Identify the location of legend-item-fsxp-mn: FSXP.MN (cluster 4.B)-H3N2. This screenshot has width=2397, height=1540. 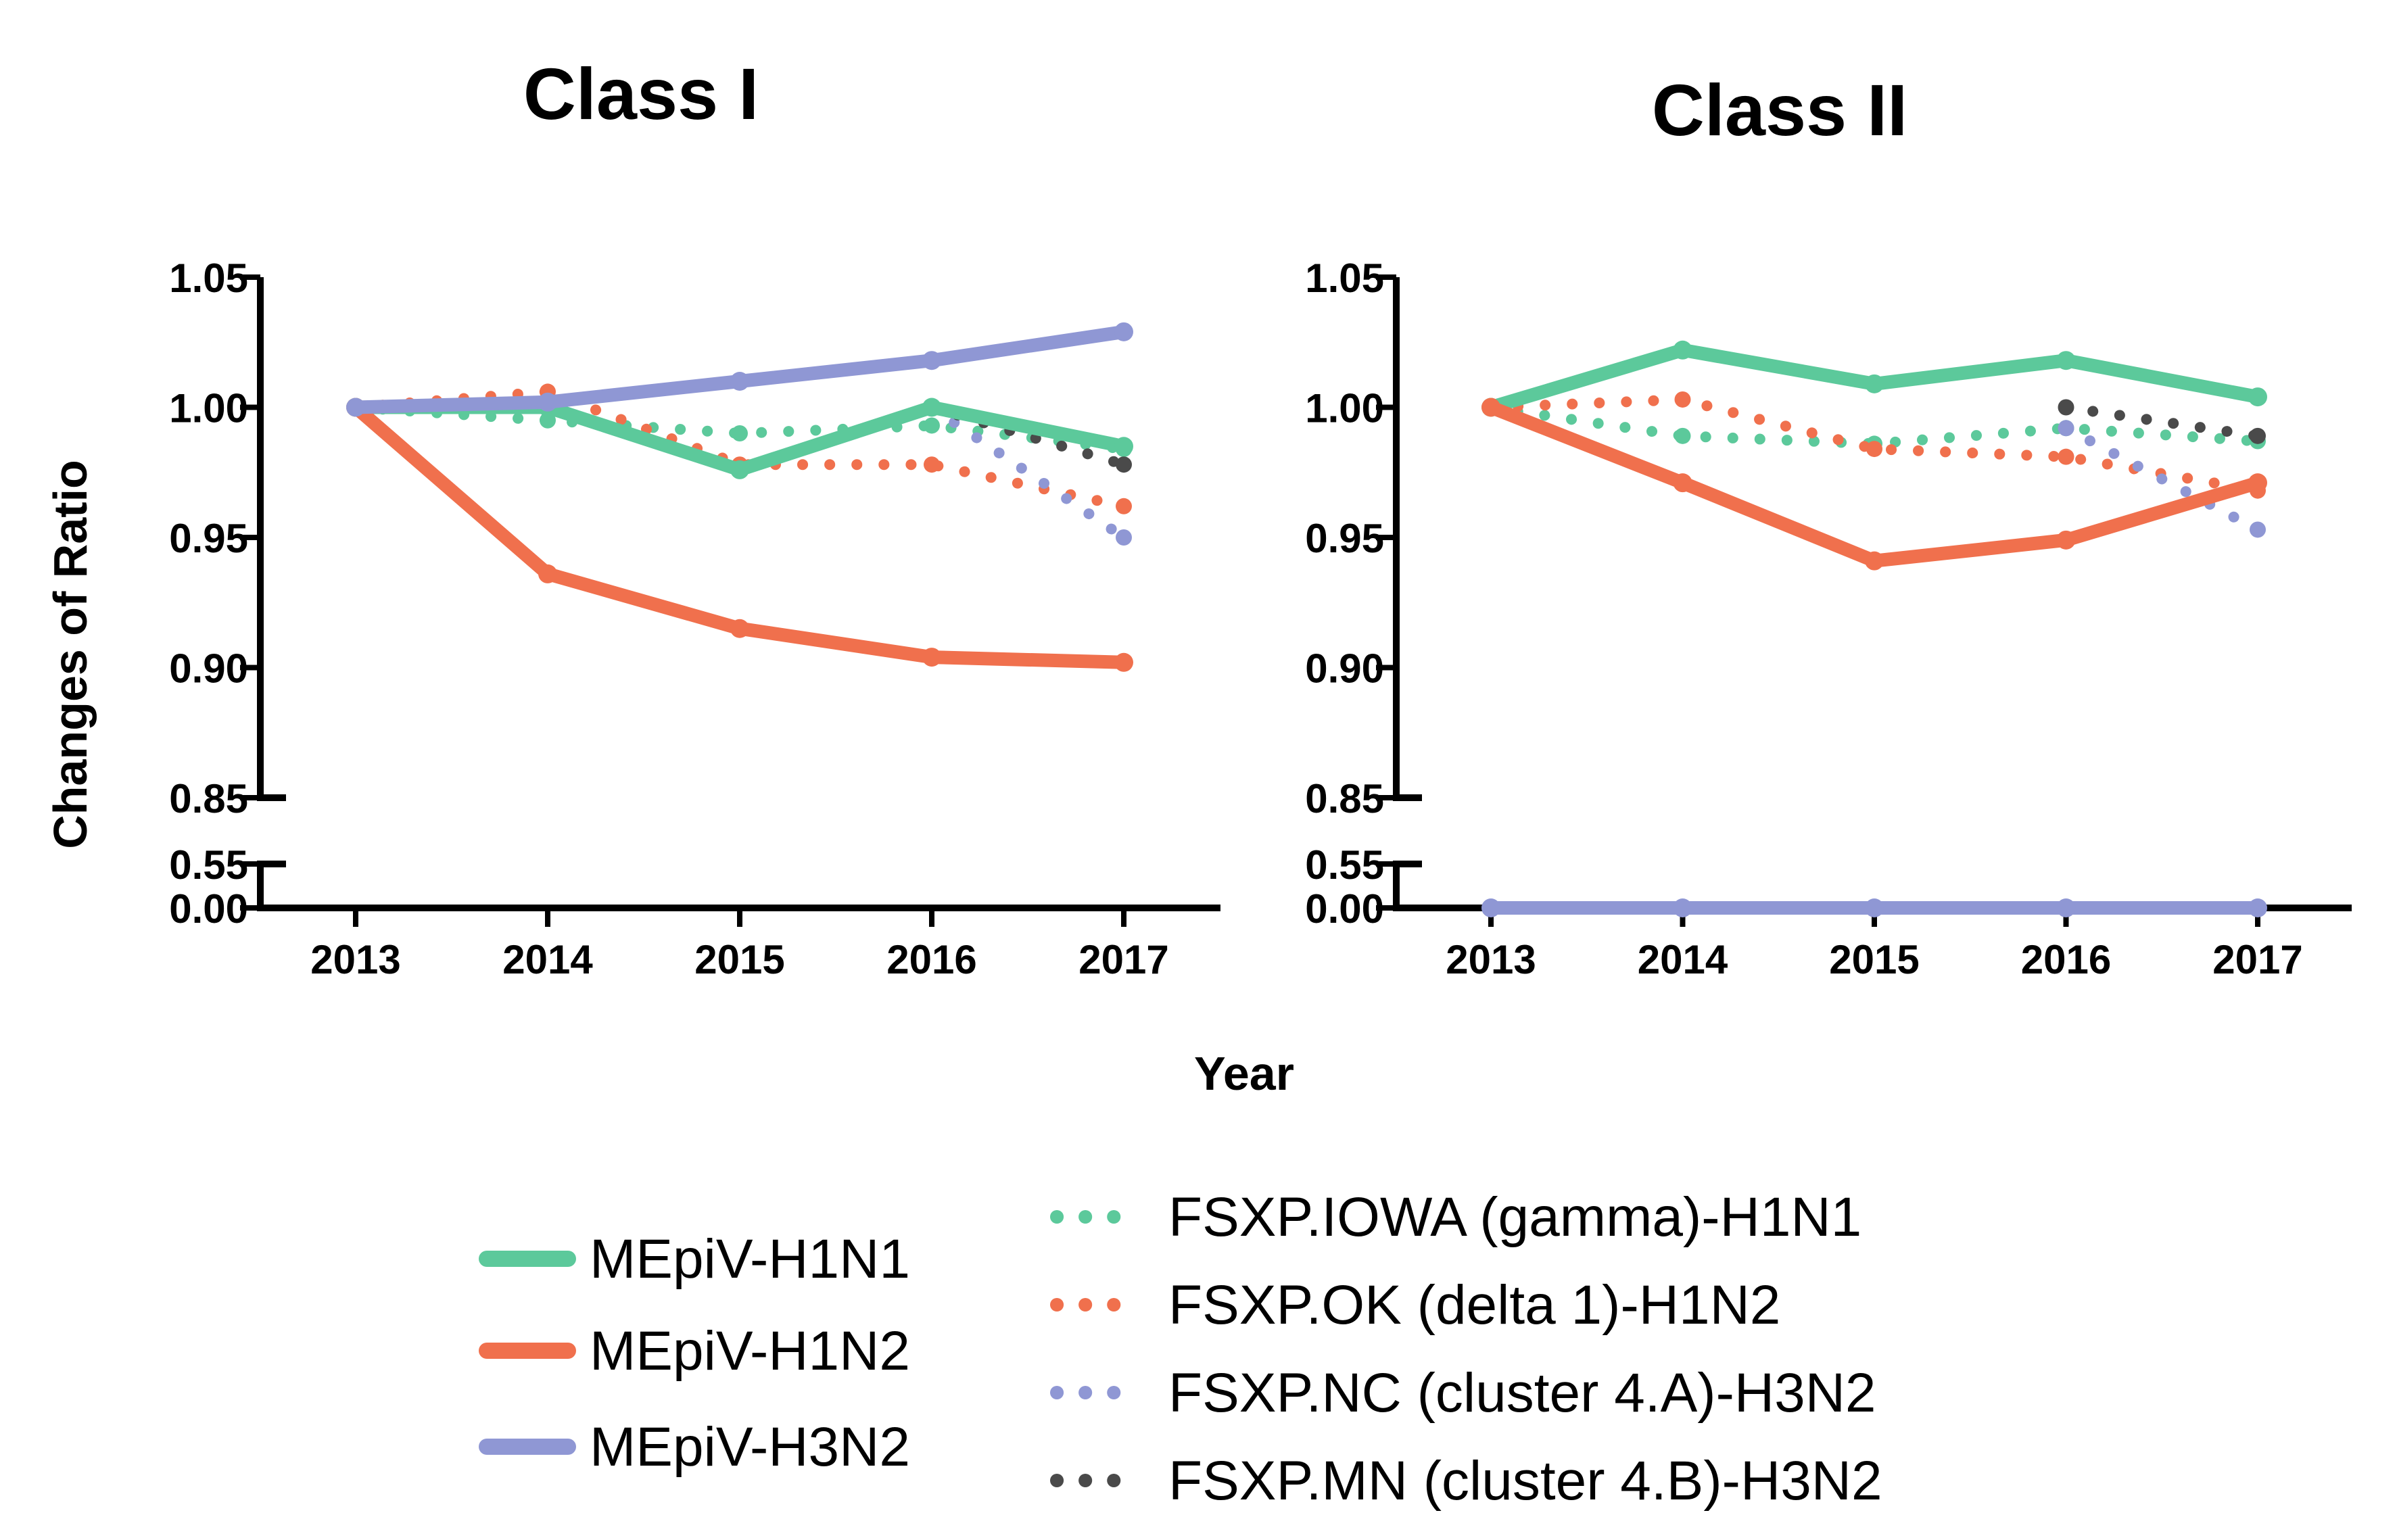
(1466, 1481).